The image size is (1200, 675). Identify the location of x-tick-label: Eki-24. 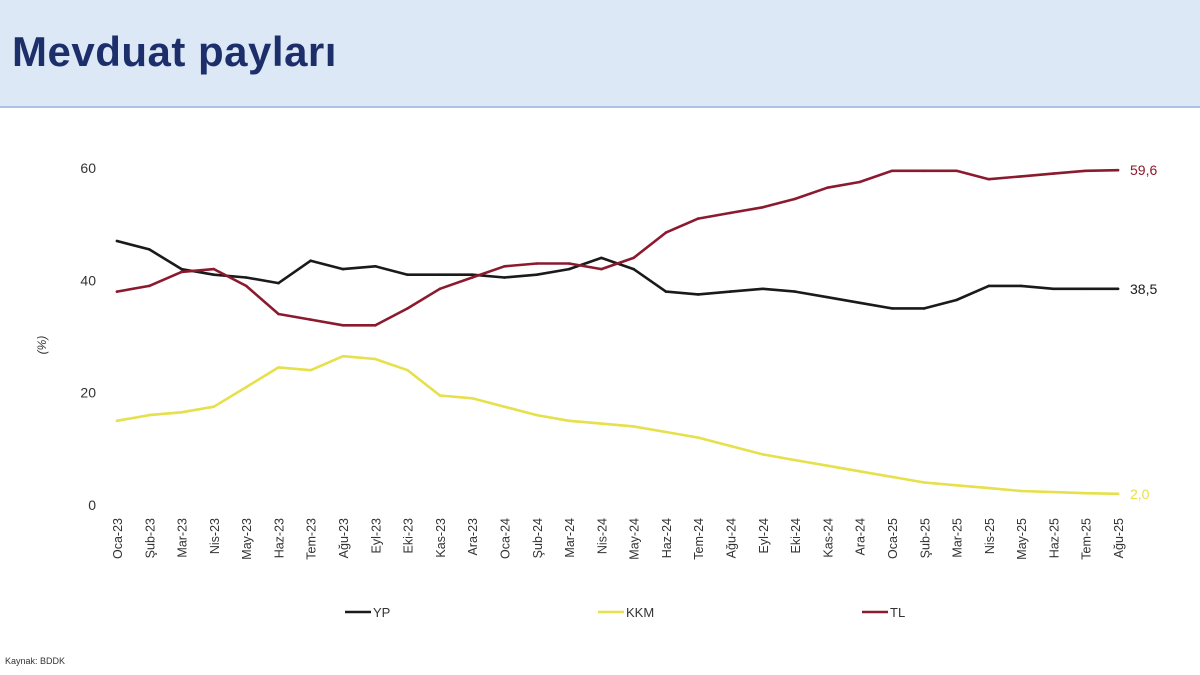
(796, 535).